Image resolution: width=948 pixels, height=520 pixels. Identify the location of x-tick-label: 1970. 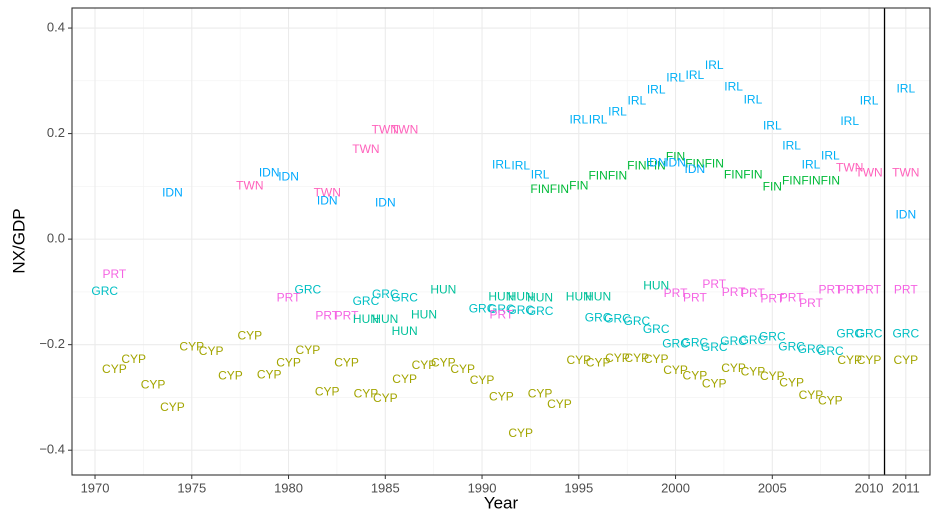
(95, 487).